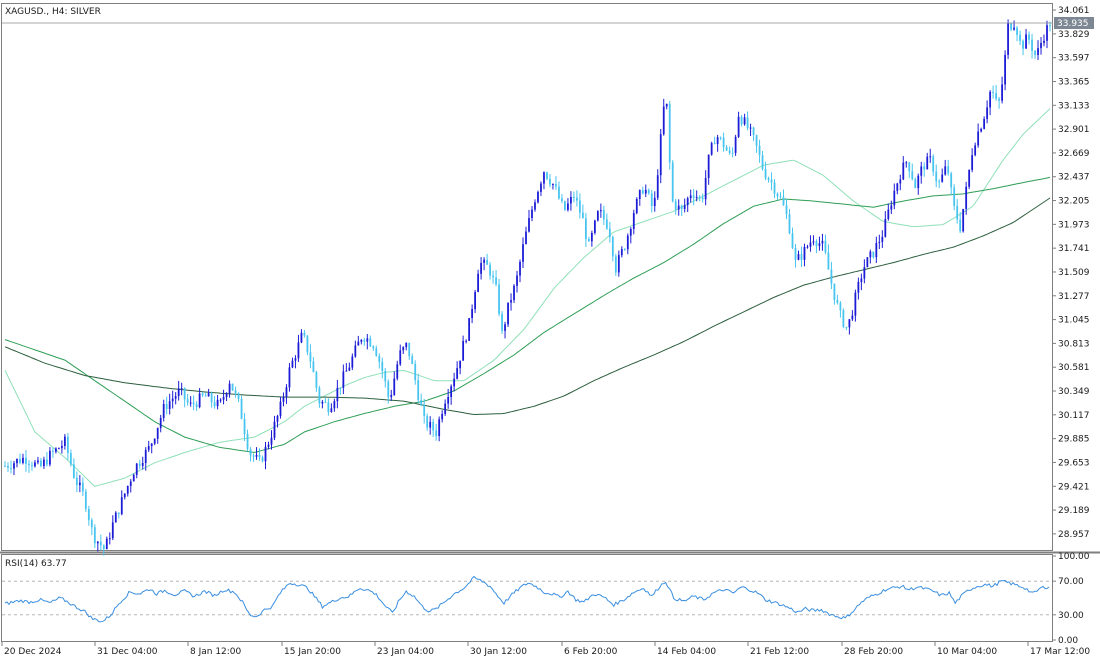  I want to click on rsi-tick-label: 0.00, so click(1068, 641).